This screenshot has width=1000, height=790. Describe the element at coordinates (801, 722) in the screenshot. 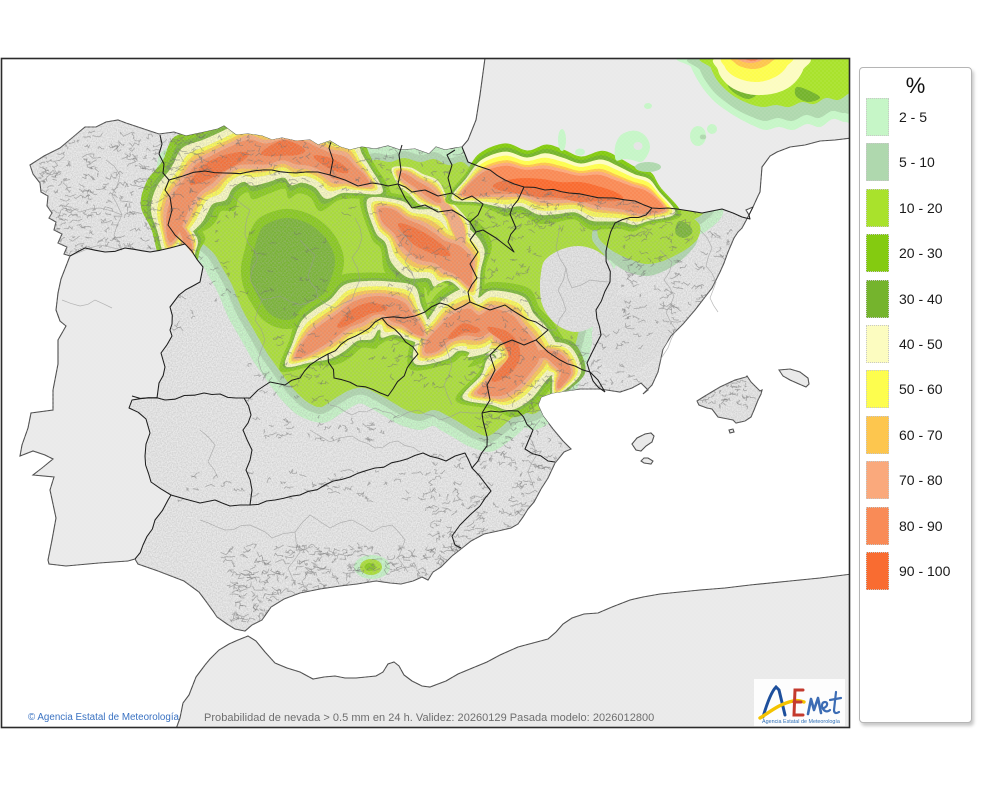

I see `svg-text:Agencia Estatal de Meteorologí: Agencia Estatal de Meteorología` at that location.